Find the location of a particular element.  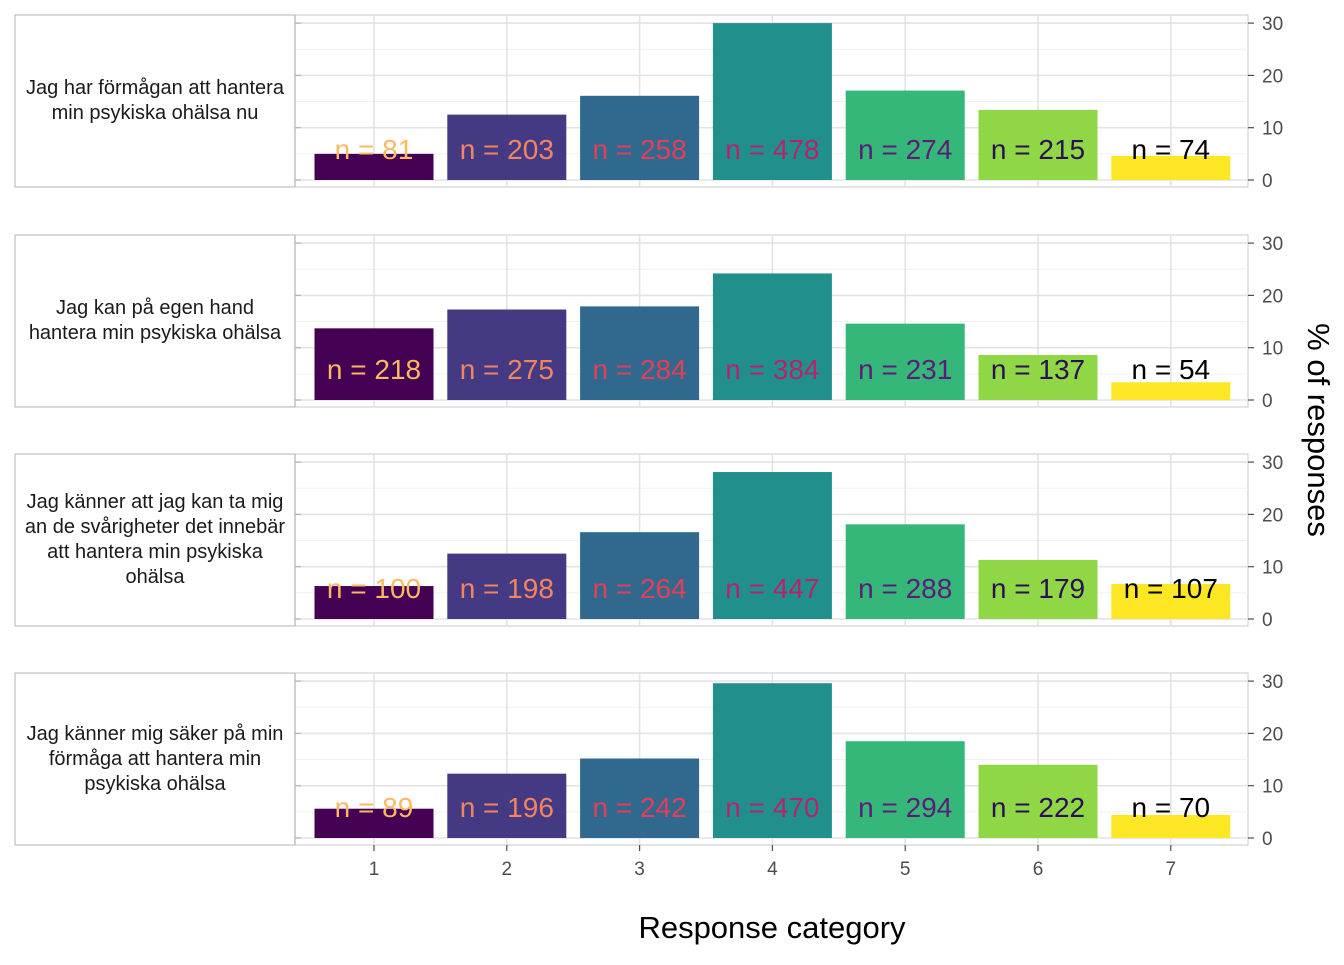

bar-panel3-cat2 is located at coordinates (507, 586).